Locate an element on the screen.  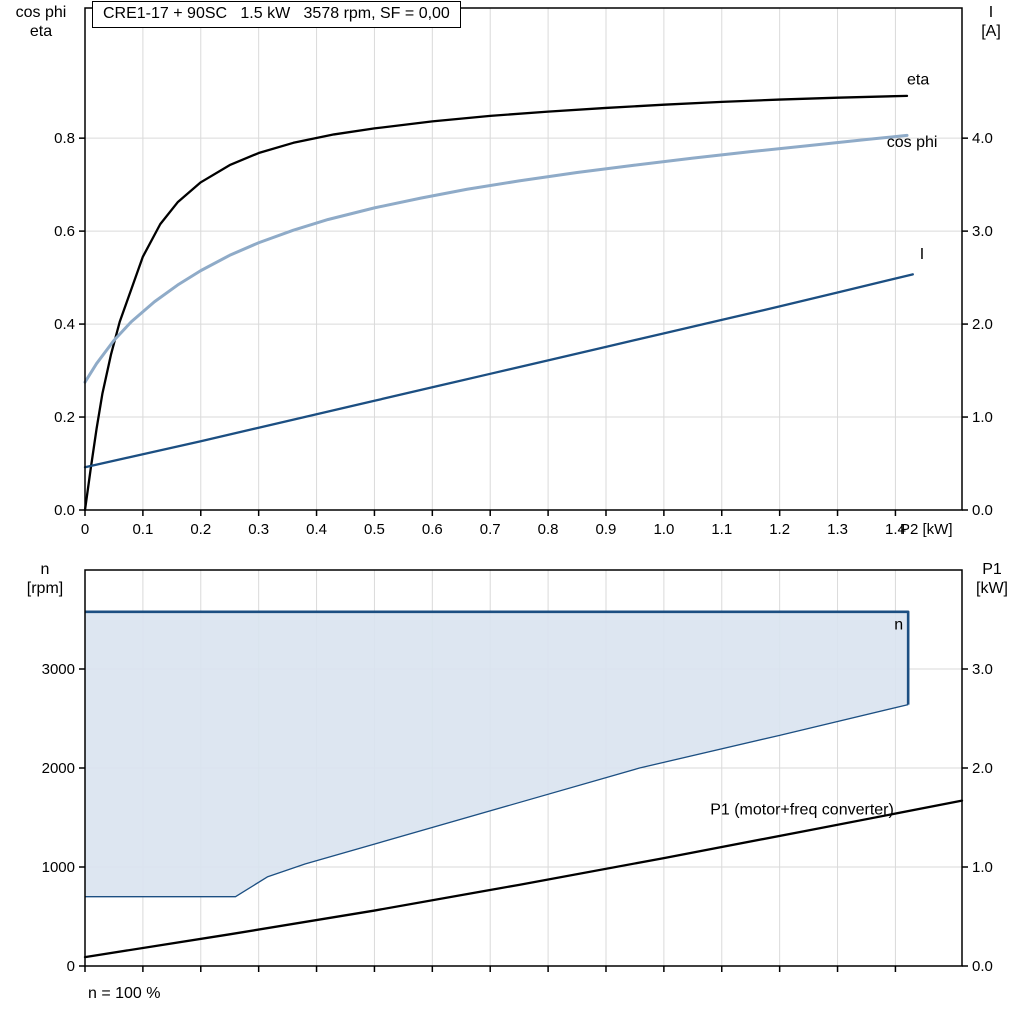
right-tick-label: 4.0 is located at coordinates (982, 138).